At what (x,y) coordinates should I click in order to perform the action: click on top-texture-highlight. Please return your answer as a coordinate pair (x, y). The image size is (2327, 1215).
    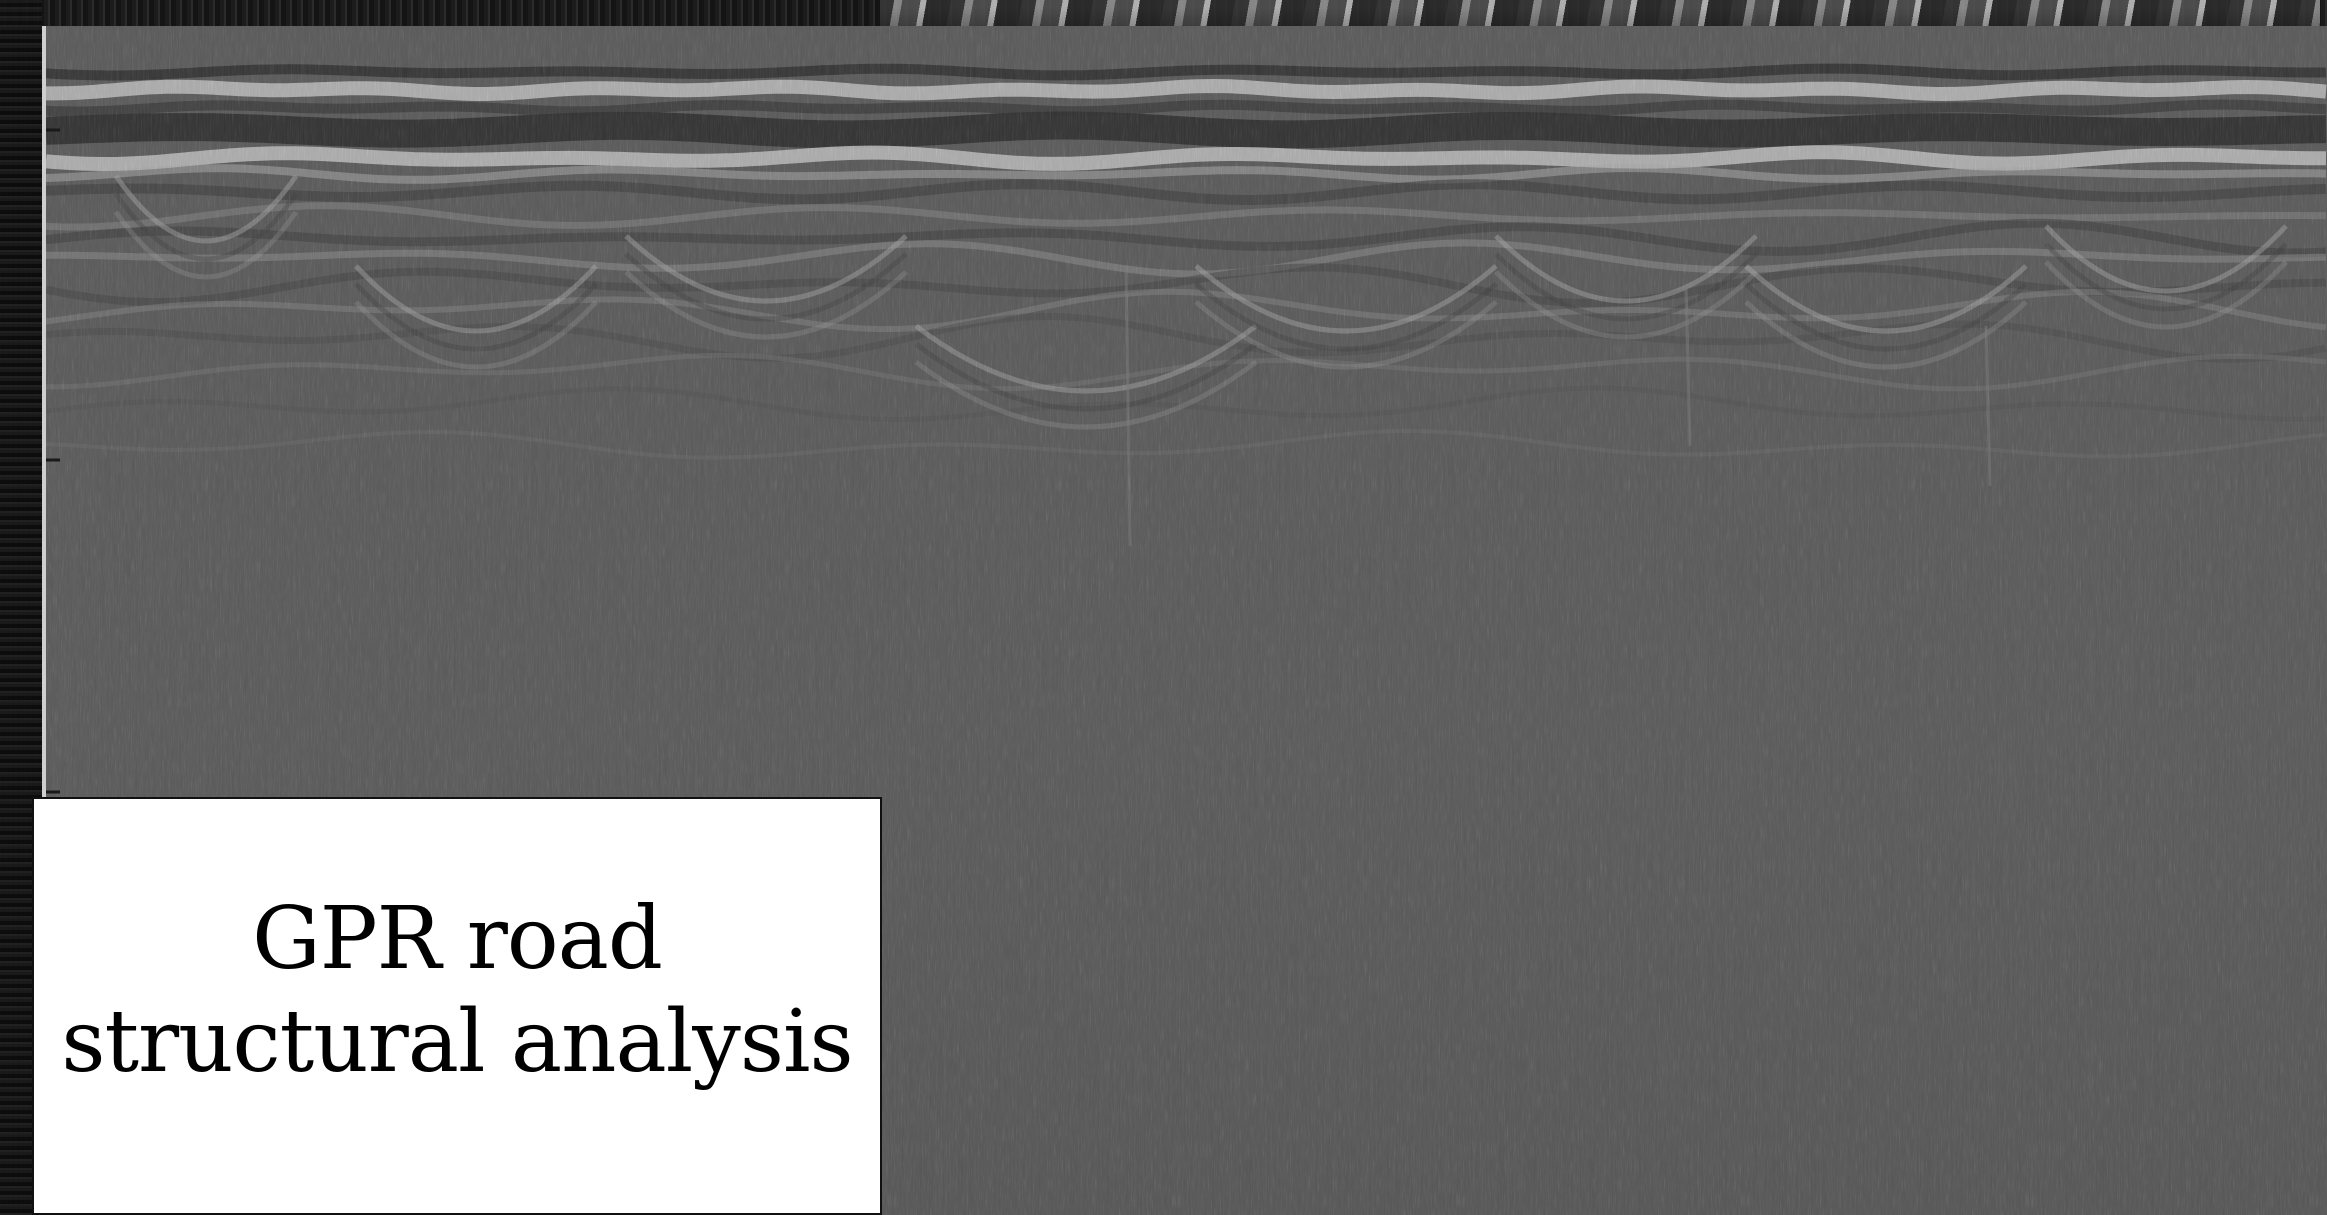
    Looking at the image, I should click on (1600, 13).